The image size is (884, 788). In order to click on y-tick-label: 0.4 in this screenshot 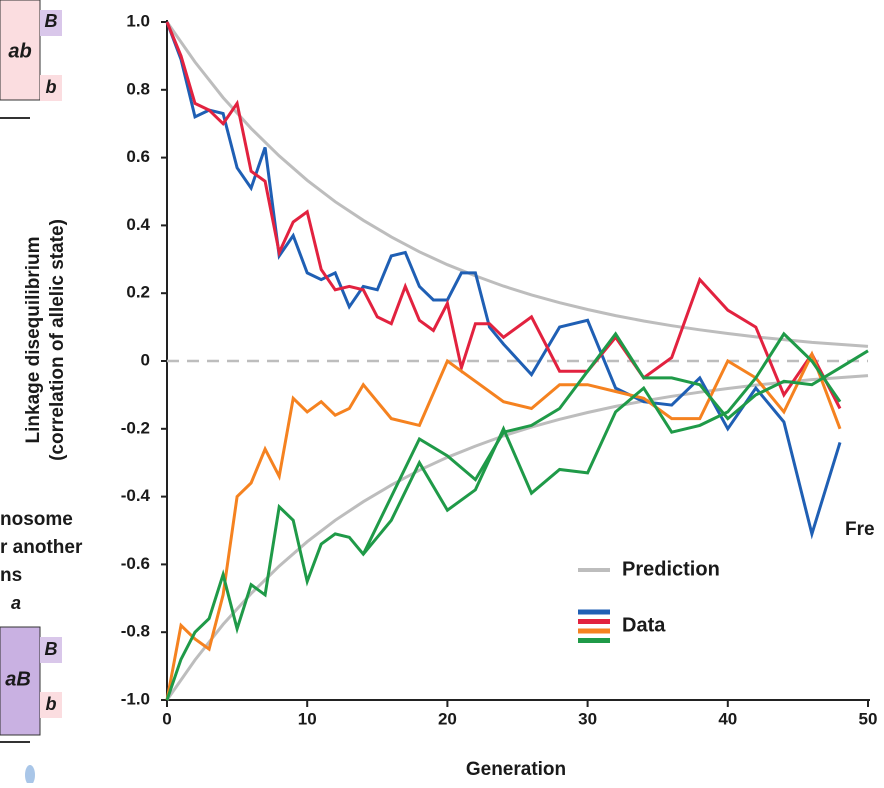, I will do `click(138, 224)`.